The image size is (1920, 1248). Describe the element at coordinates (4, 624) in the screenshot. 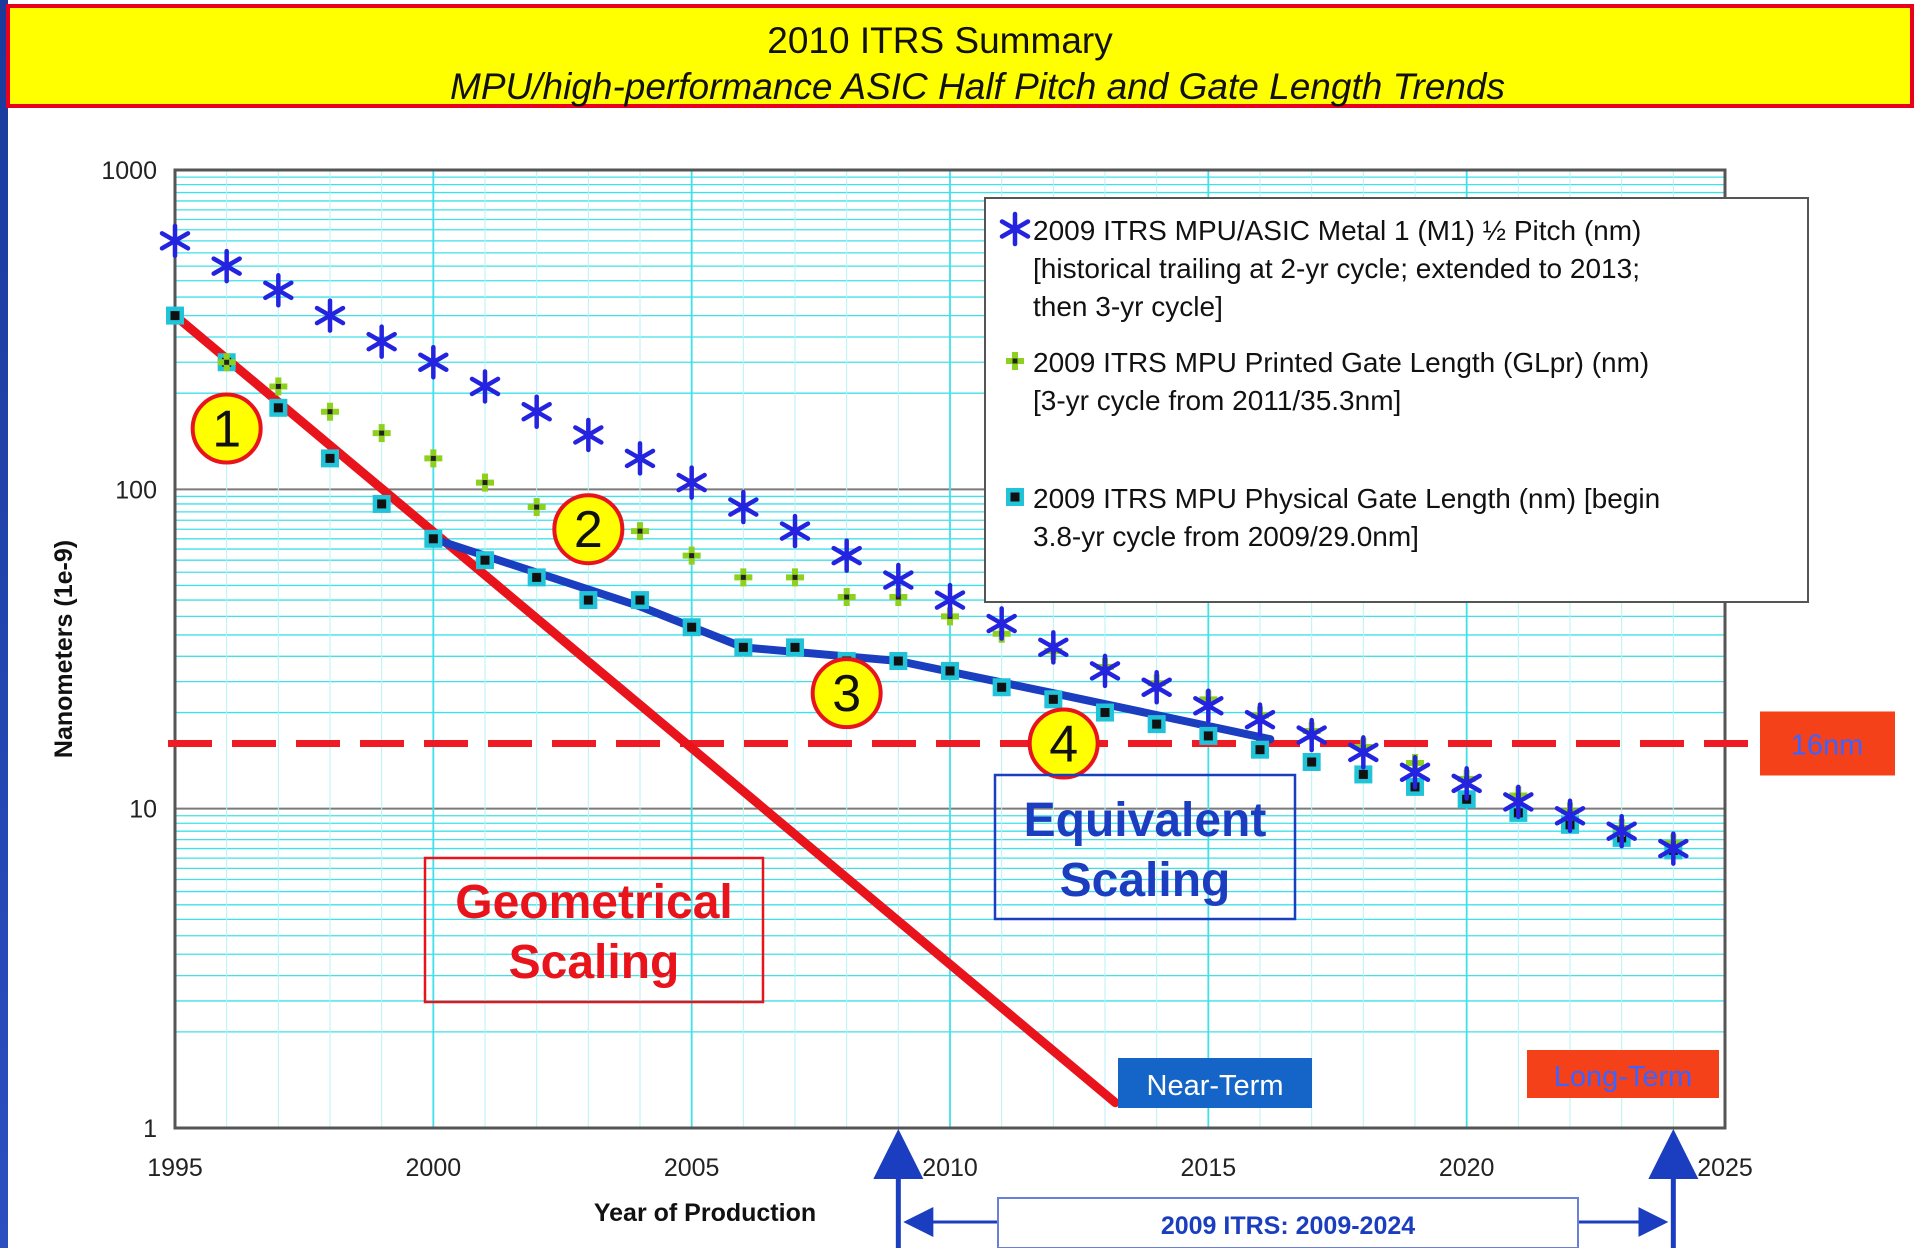

I see `slide-left-edge` at that location.